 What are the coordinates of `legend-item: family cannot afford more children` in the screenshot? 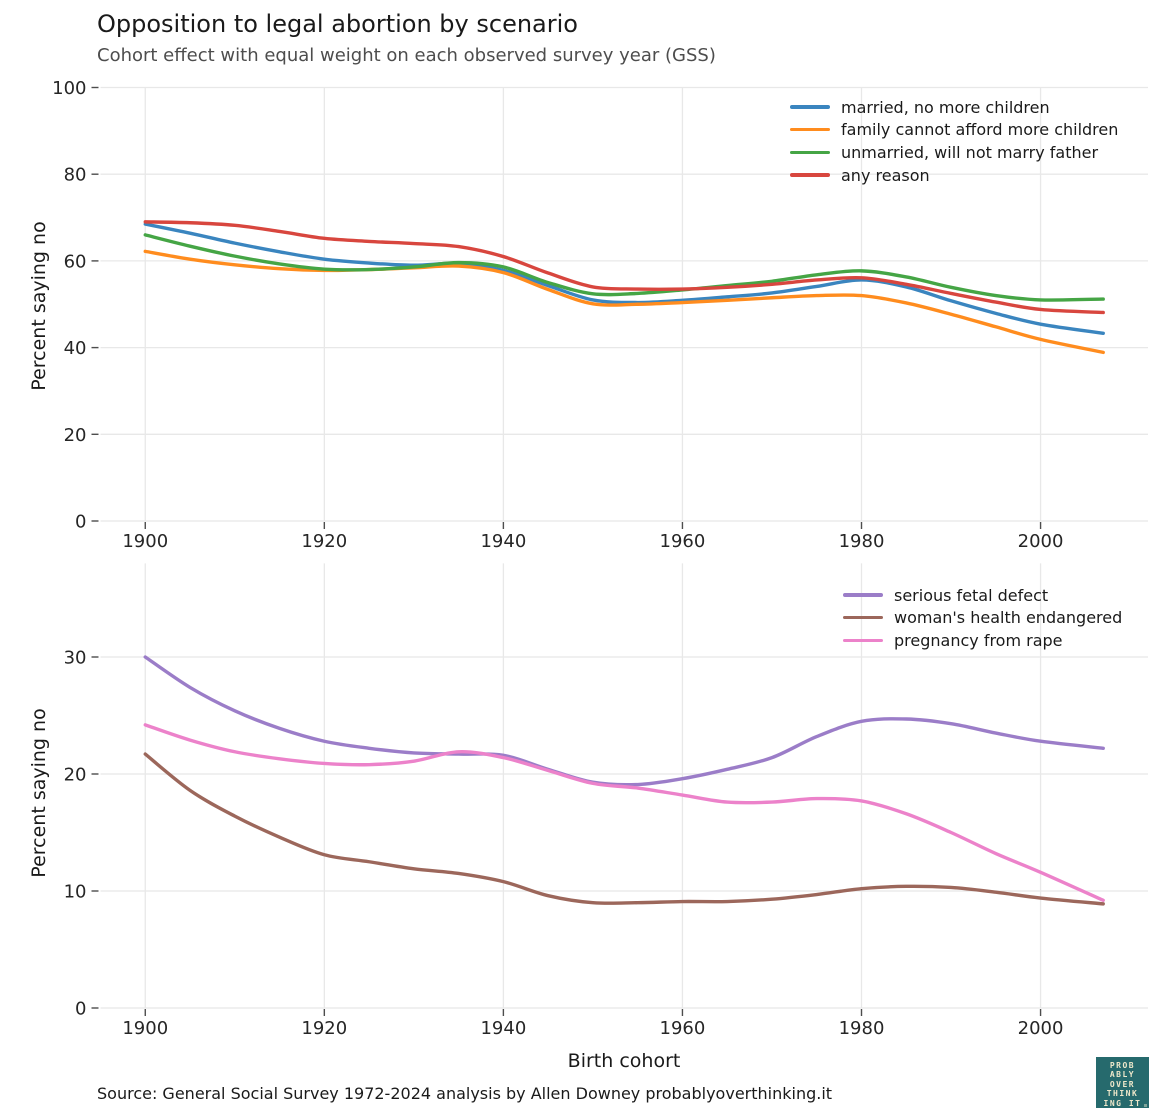 It's located at (954, 130).